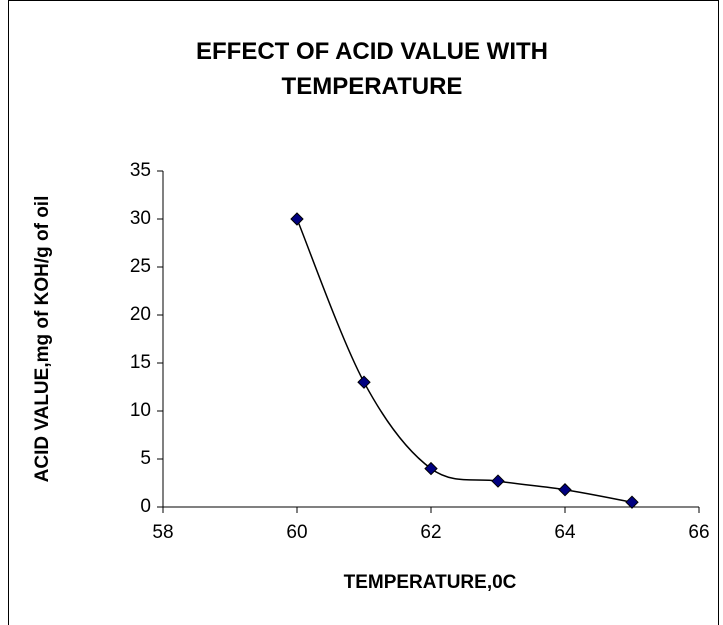 The height and width of the screenshot is (625, 723). Describe the element at coordinates (430, 532) in the screenshot. I see `x-tick-label: 62` at that location.